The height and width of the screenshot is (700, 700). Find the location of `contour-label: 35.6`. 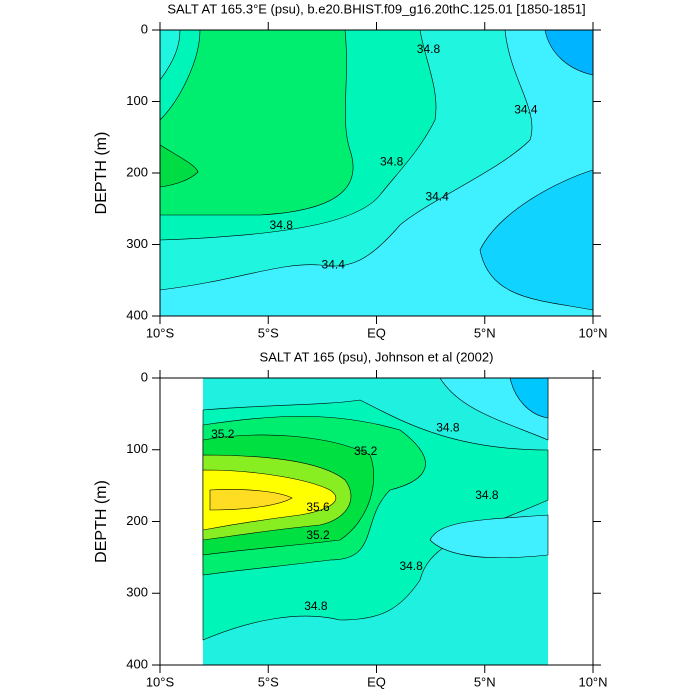

contour-label: 35.6 is located at coordinates (318, 507).